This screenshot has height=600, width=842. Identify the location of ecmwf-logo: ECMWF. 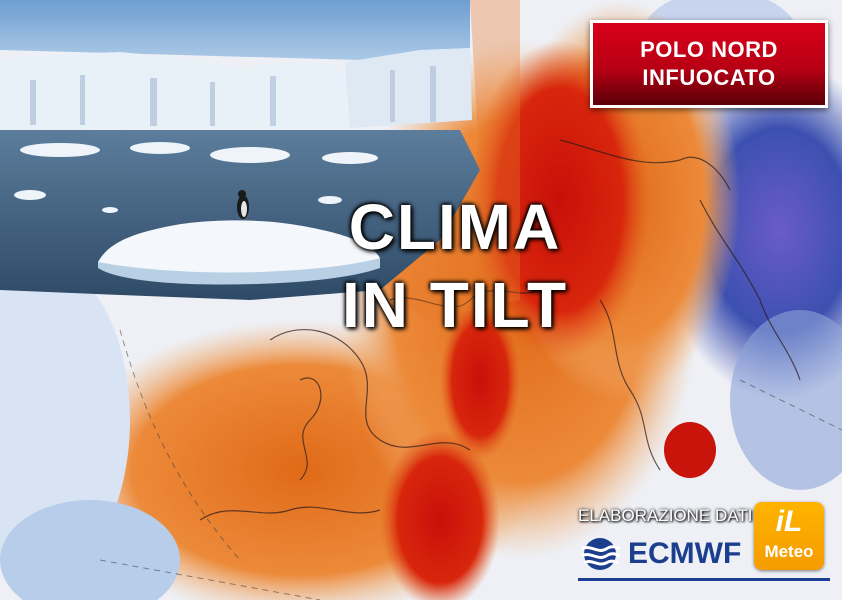
(663, 554).